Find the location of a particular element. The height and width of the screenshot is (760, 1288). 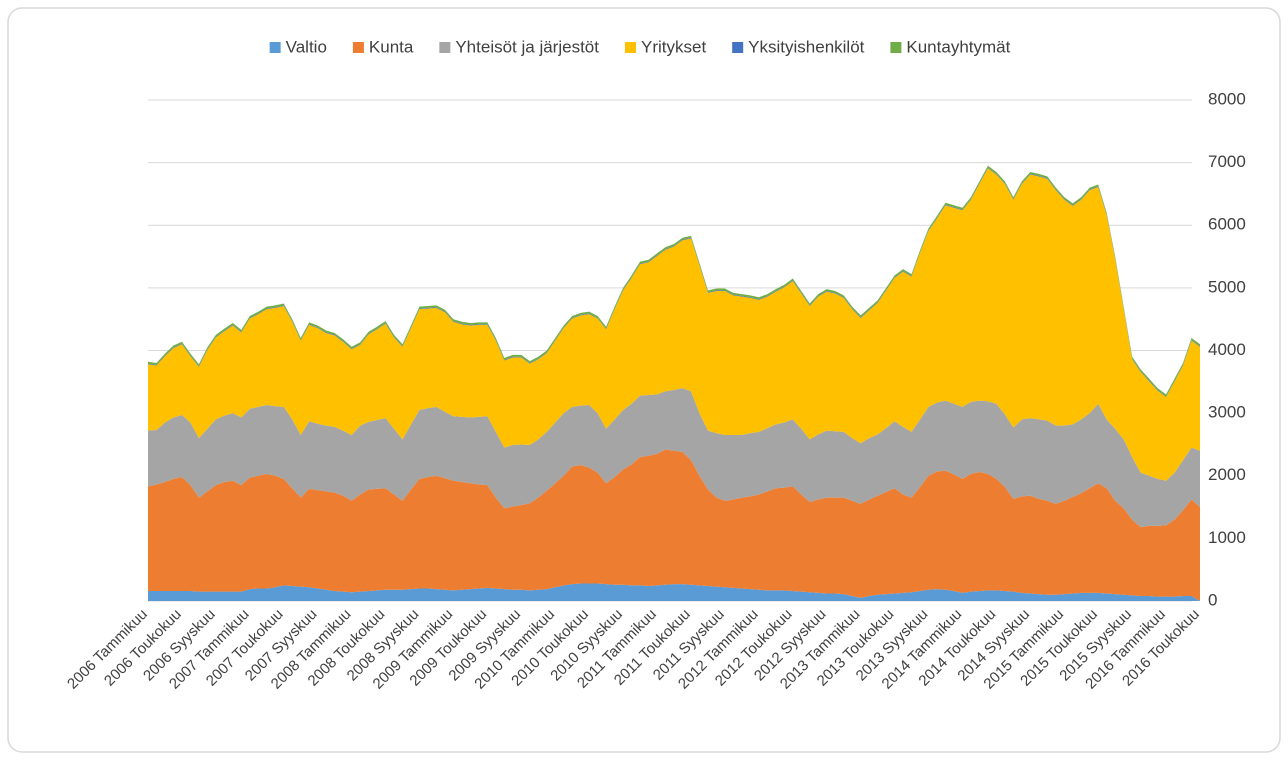

legend-label: Yritykset is located at coordinates (673, 46).